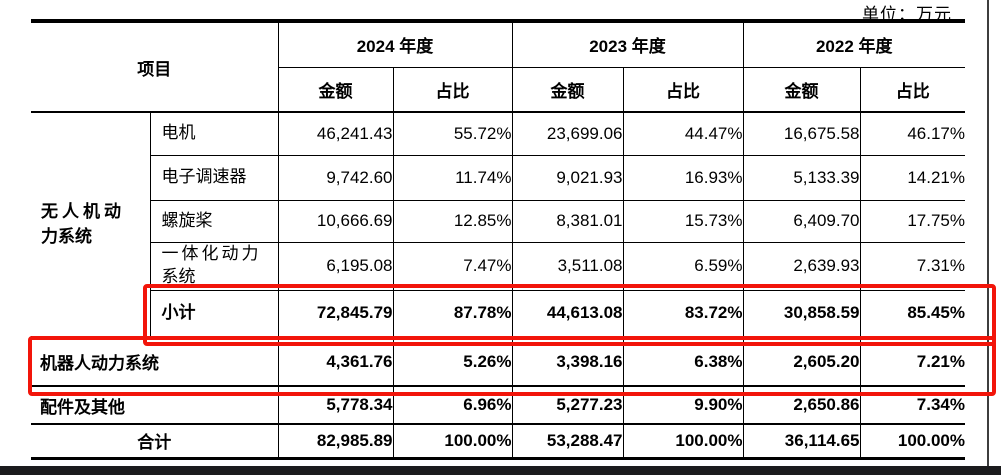  Describe the element at coordinates (155, 66) in the screenshot. I see `header-item: 项目` at that location.